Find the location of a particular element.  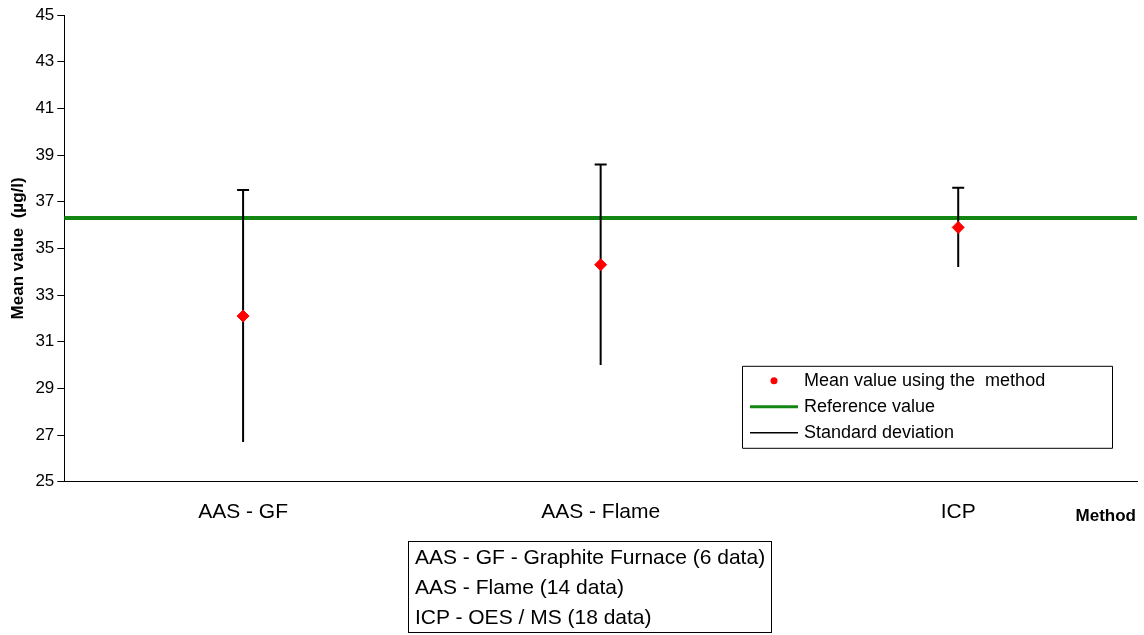

y-tick-label: 31 is located at coordinates (45, 341).